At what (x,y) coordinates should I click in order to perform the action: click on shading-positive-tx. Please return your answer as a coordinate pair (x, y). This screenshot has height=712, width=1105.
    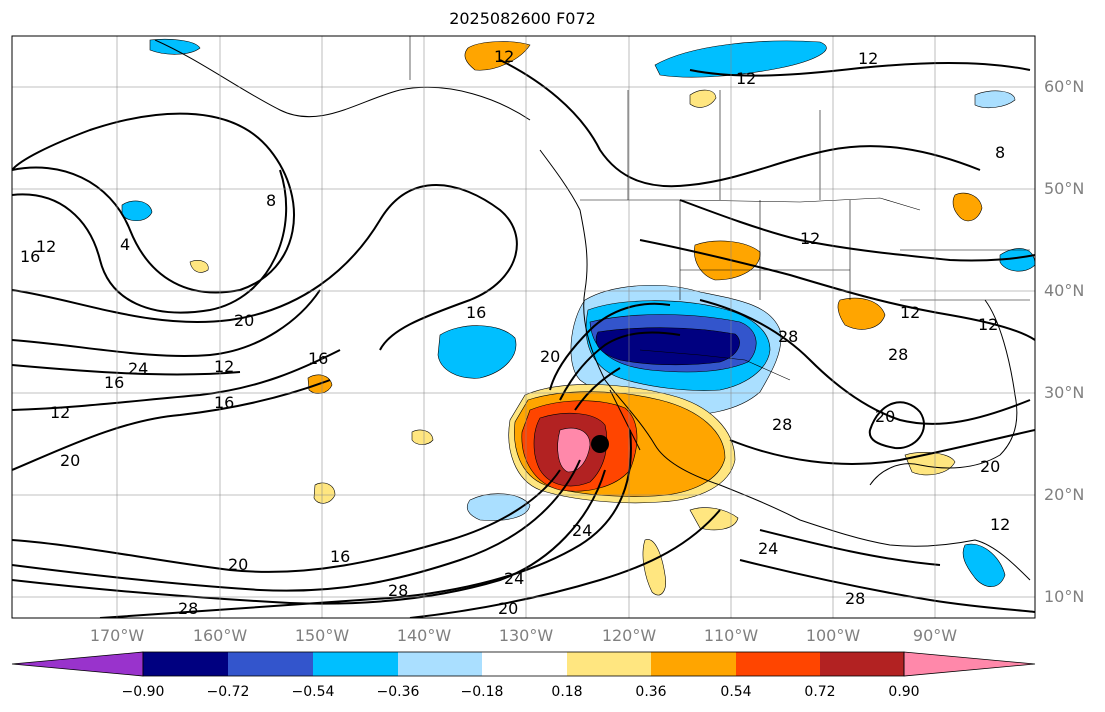
    Looking at the image, I should click on (930, 464).